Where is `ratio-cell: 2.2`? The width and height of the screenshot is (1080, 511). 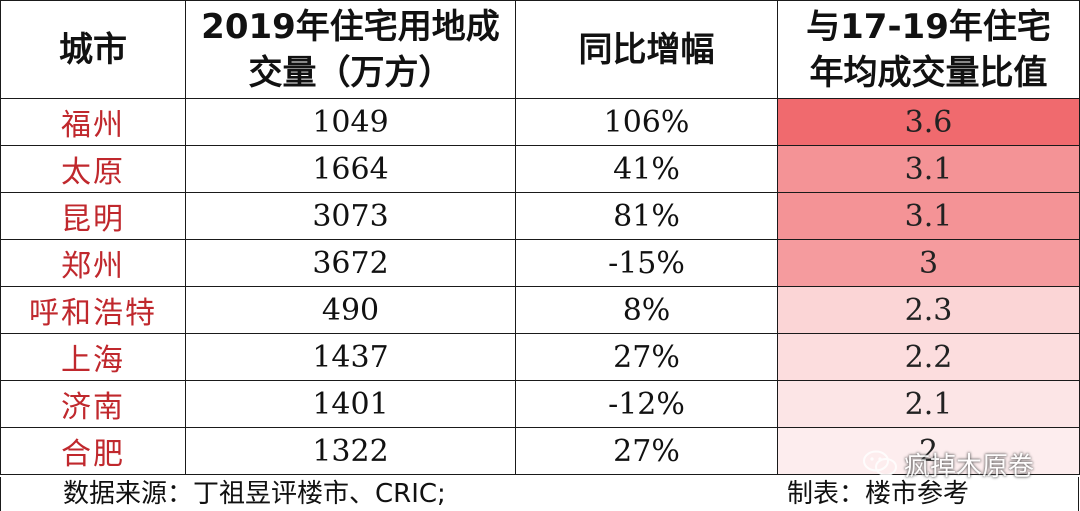
ratio-cell: 2.2 is located at coordinates (928, 357).